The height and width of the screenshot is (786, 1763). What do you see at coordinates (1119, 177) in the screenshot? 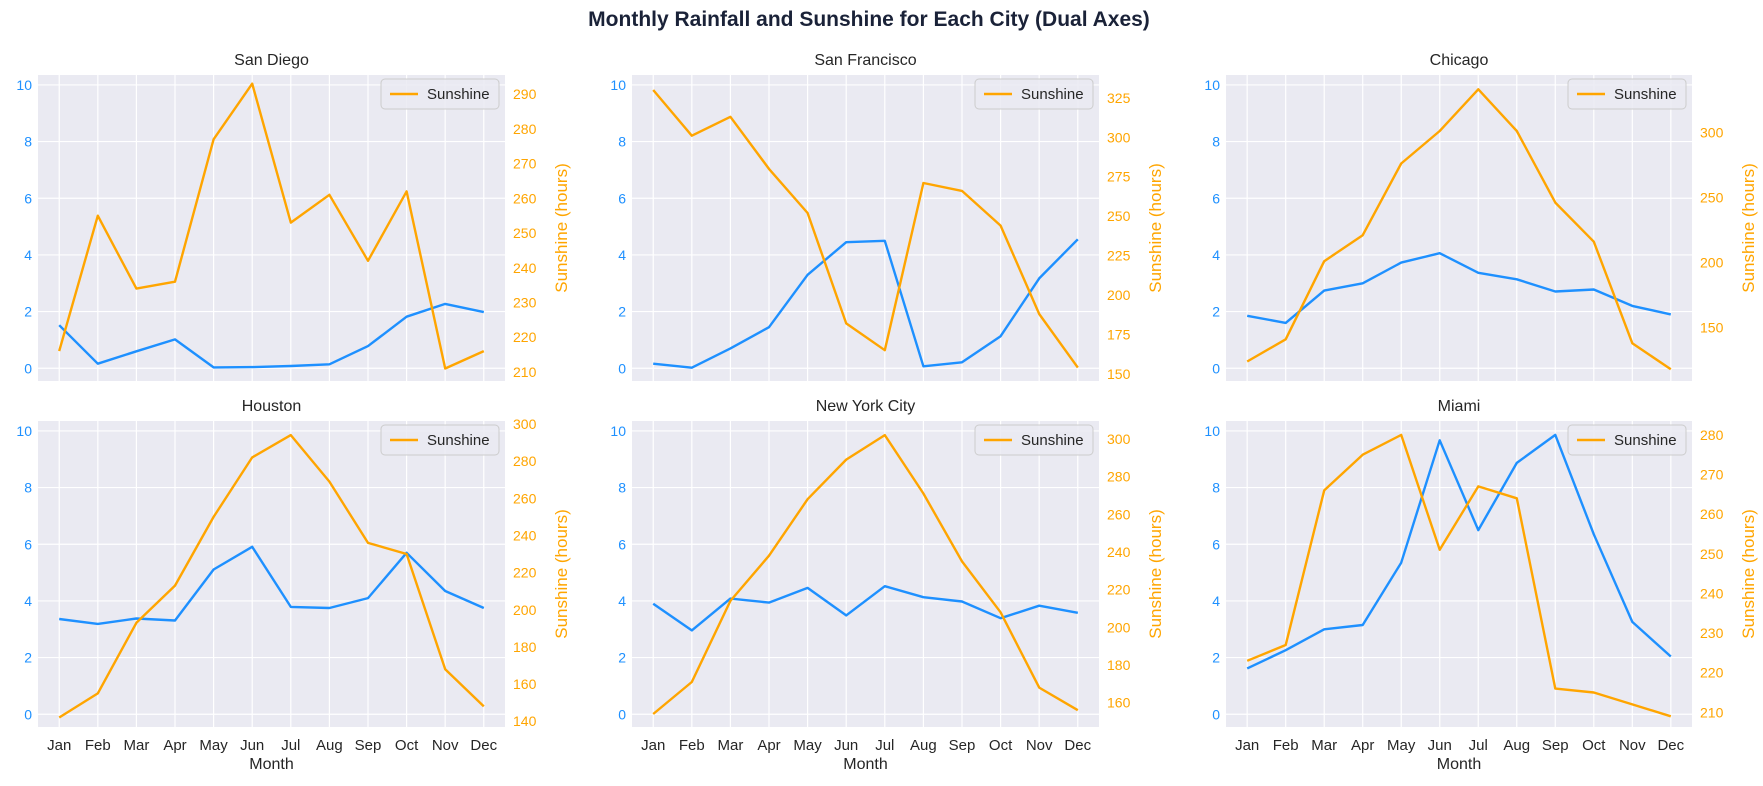
I see `right-tick-label: 275` at bounding box center [1119, 177].